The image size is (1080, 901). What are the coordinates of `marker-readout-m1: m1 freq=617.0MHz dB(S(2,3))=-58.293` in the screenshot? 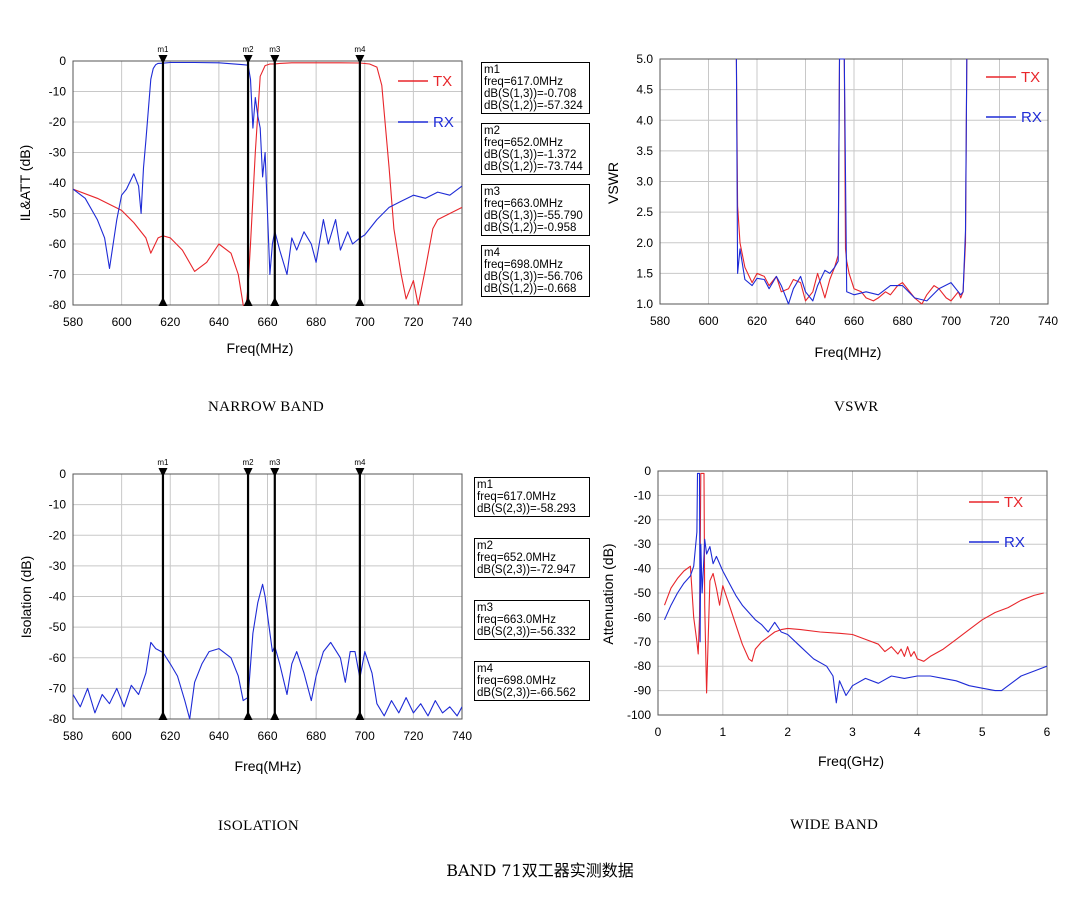 It's located at (532, 497).